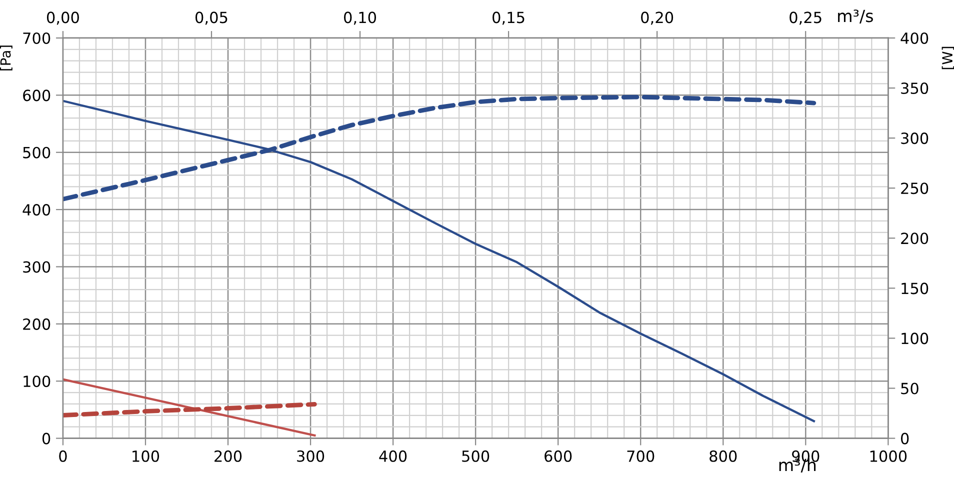  Describe the element at coordinates (914, 38) in the screenshot. I see `y2-tick-label: 400` at that location.